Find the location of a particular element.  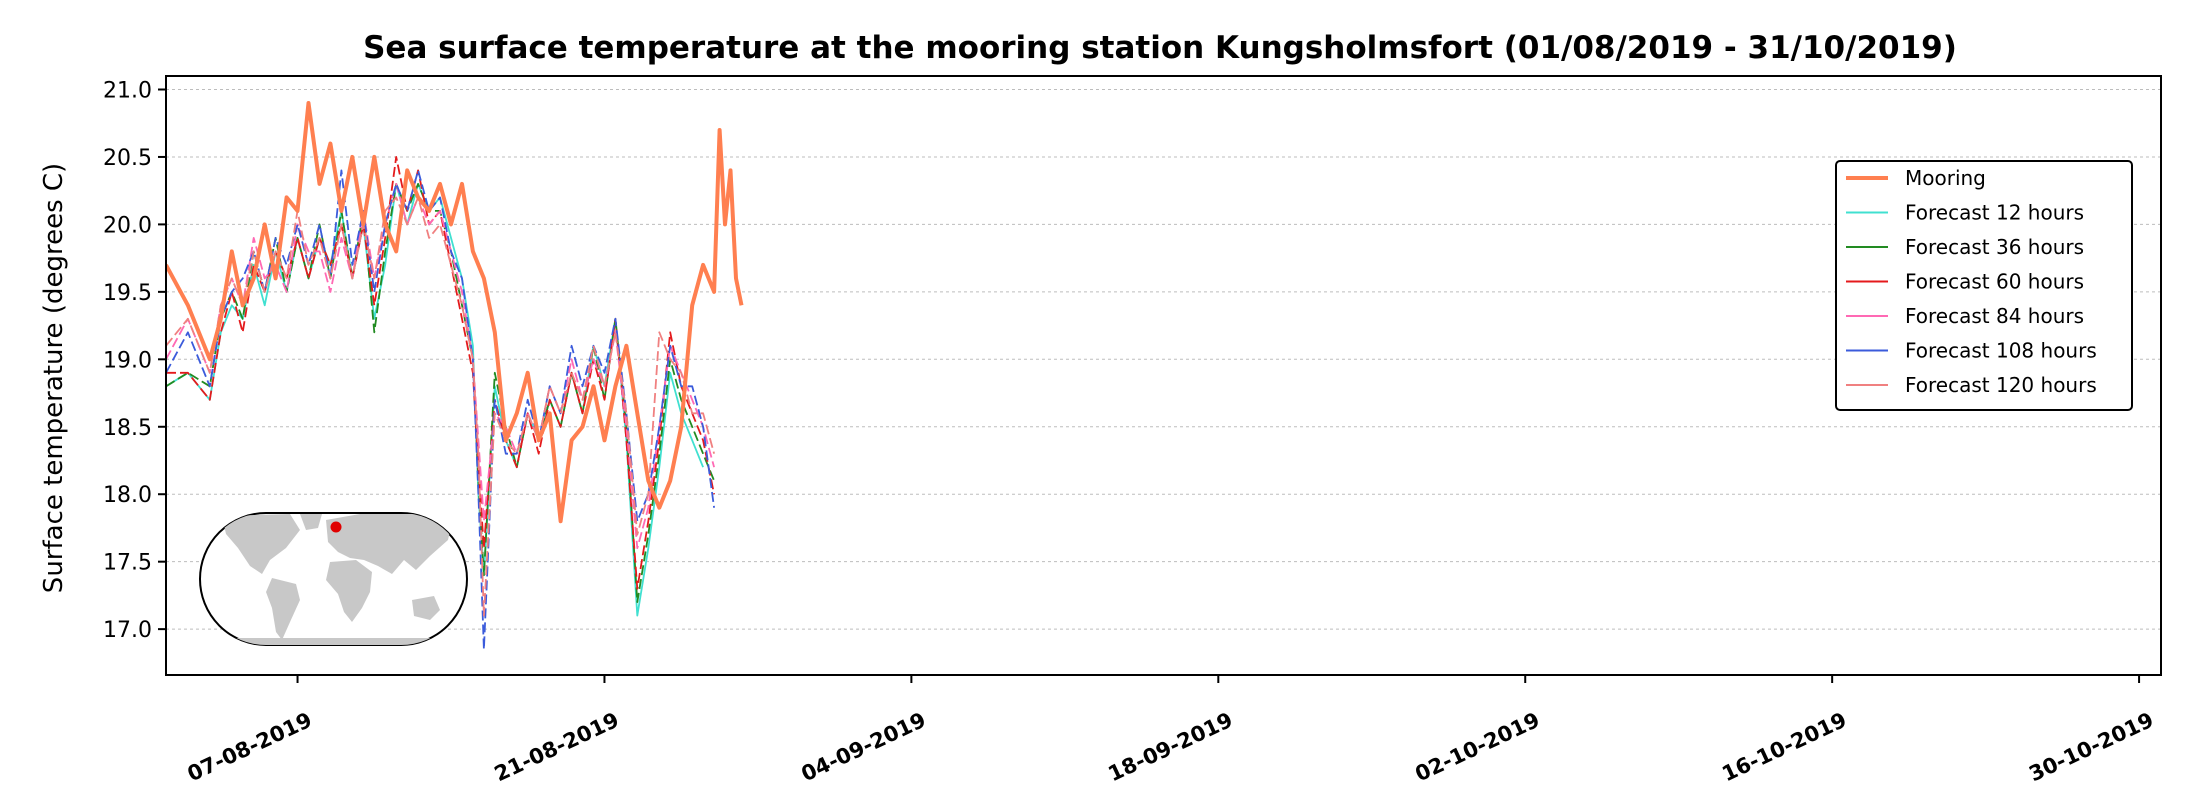

inset-world-map is located at coordinates (333, 579).